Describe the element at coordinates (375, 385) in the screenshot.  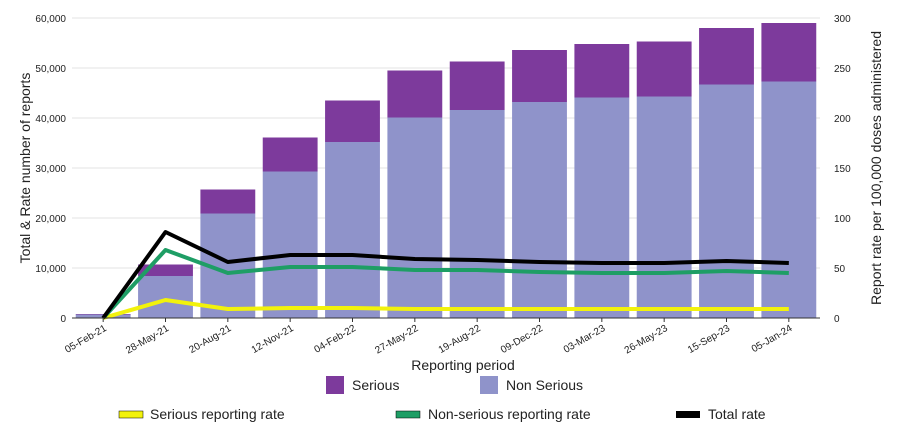
I see `legend-label-serious: Serious` at that location.